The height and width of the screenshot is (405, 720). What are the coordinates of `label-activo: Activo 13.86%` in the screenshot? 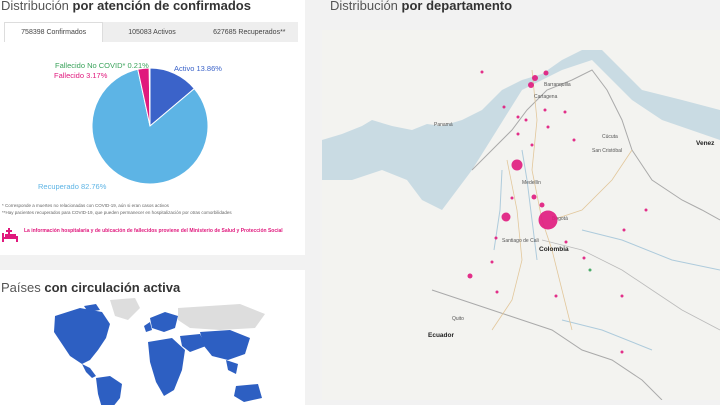 It's located at (198, 68).